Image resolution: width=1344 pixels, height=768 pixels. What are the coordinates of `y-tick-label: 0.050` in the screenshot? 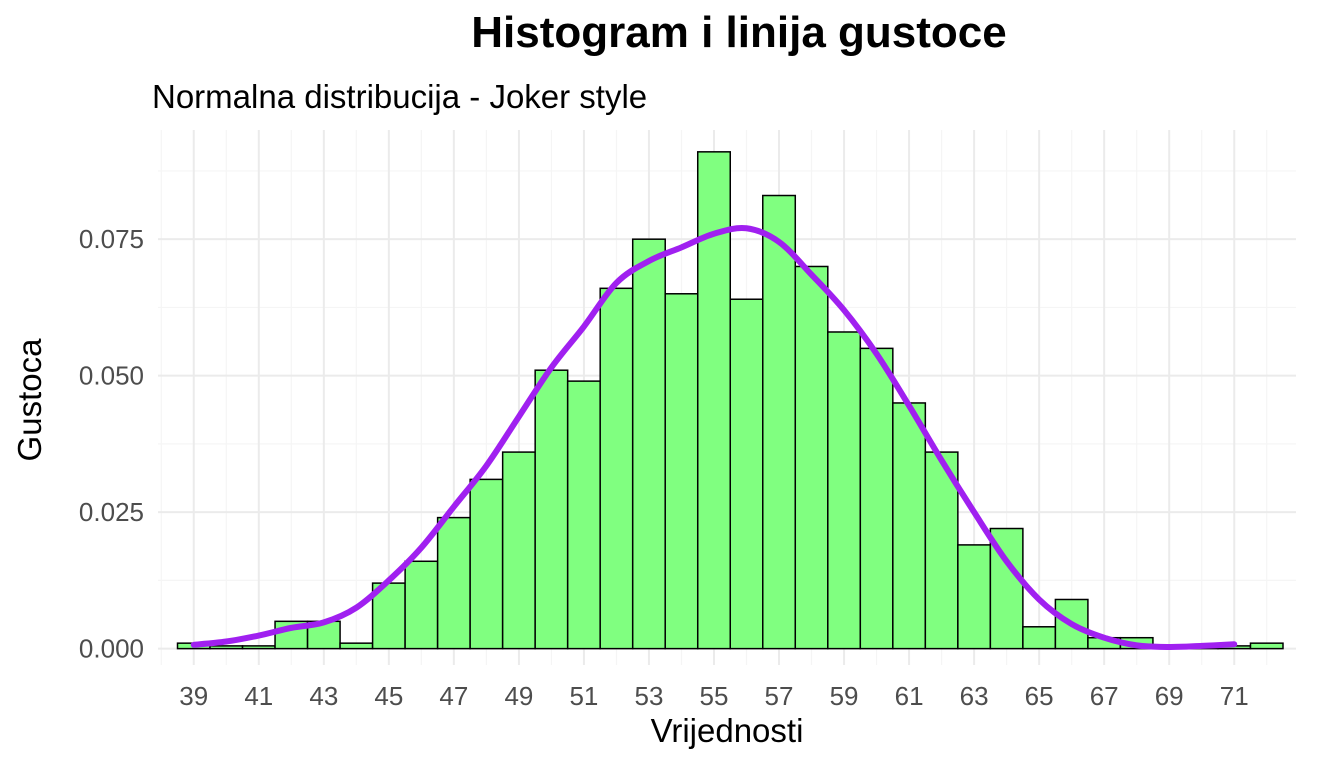 It's located at (111, 376).